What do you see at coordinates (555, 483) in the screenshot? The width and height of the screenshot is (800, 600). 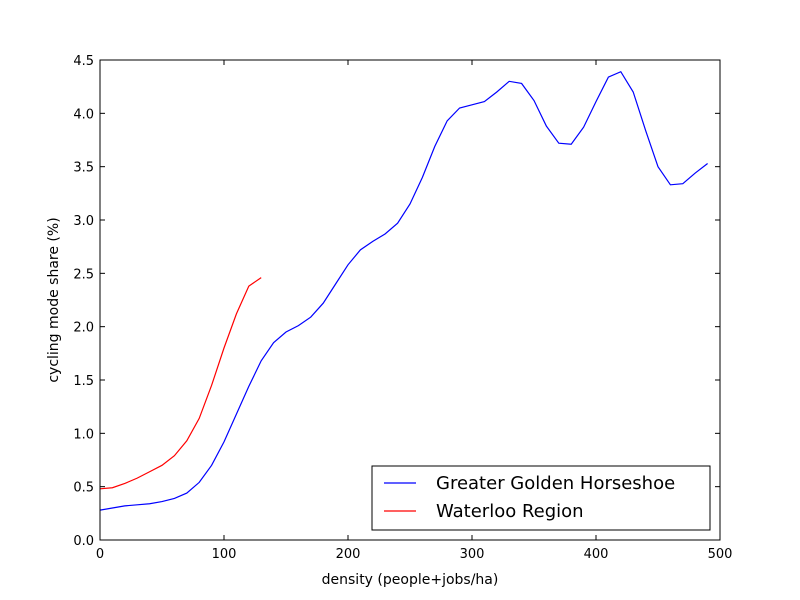 I see `legend-label-greater-golden-horseshoe: Greater Golden Horseshoe` at bounding box center [555, 483].